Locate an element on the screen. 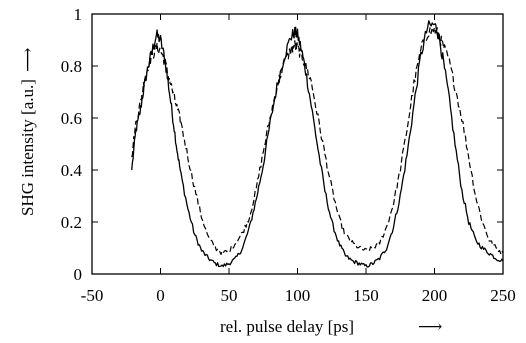 The image size is (526, 343). x-axis-arrow: ⟶ is located at coordinates (430, 326).